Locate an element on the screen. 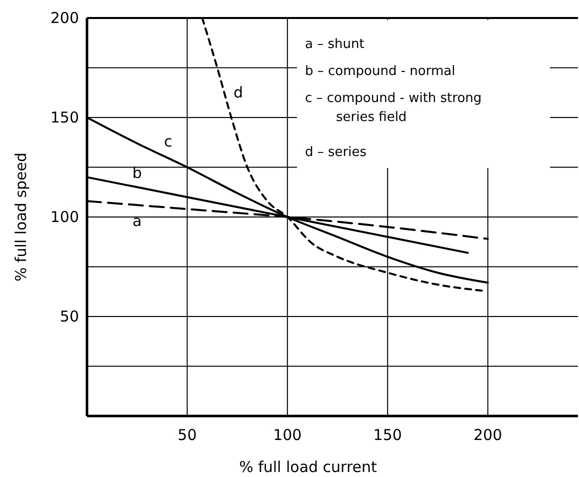 The image size is (579, 477). series-label: b is located at coordinates (137, 173).